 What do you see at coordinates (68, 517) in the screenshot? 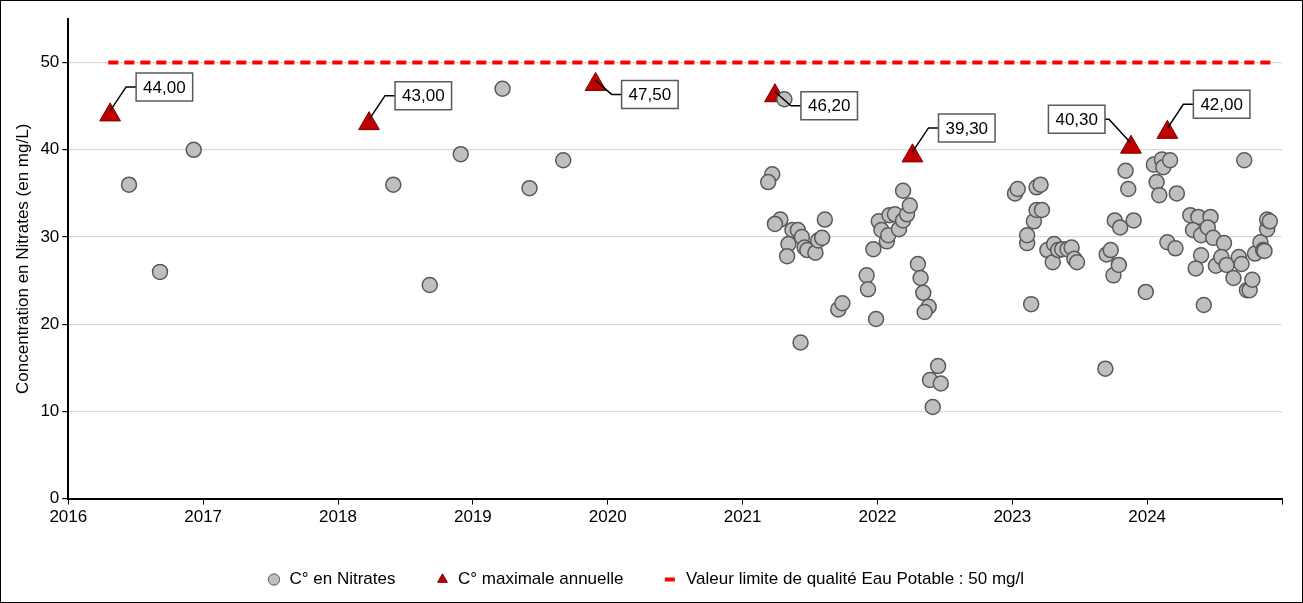
I see `x-tick-label: 2016` at bounding box center [68, 517].